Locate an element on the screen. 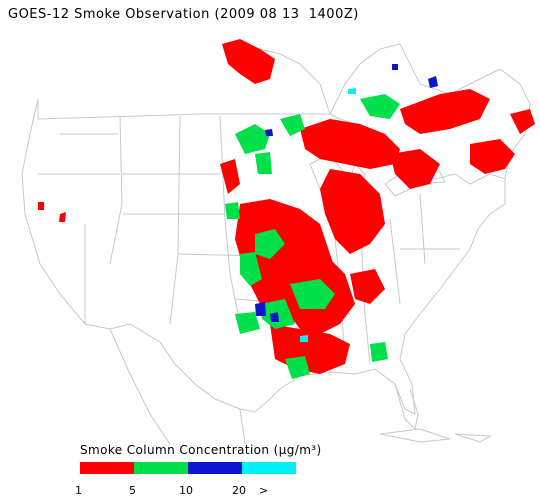 Image resolution: width=540 pixels, height=504 pixels. legend-tick-10: 10 is located at coordinates (186, 490).